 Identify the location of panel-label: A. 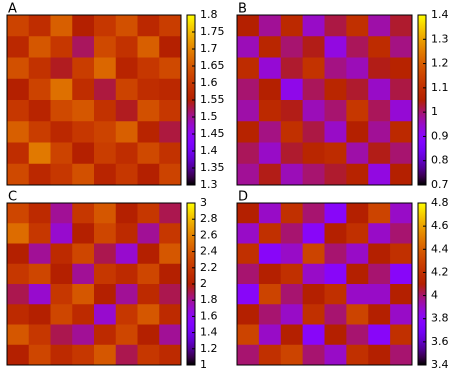
(12, 9).